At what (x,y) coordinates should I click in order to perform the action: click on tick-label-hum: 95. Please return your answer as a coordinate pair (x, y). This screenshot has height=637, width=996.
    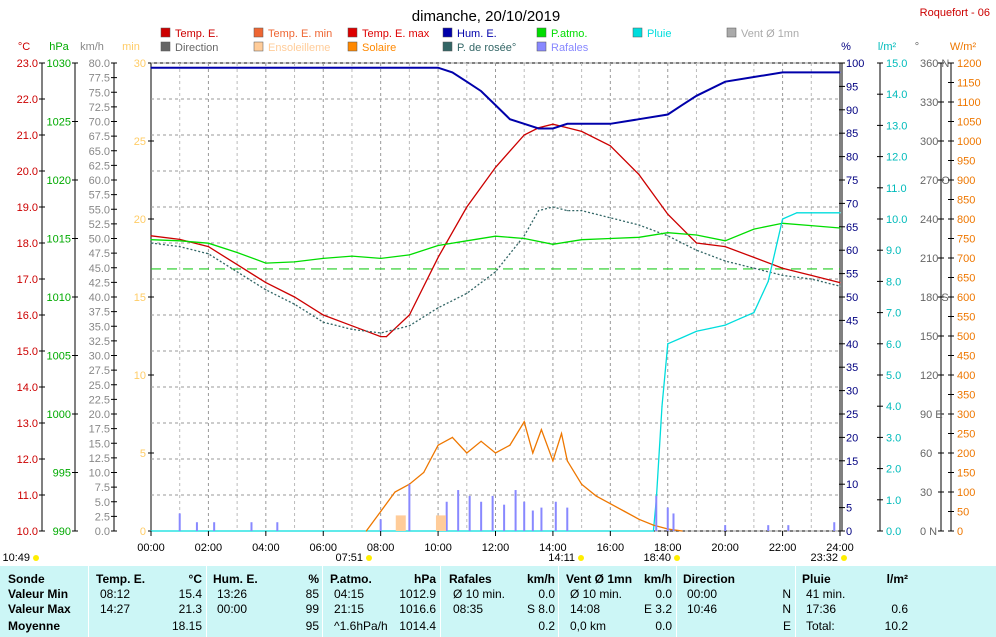
    Looking at the image, I should click on (852, 87).